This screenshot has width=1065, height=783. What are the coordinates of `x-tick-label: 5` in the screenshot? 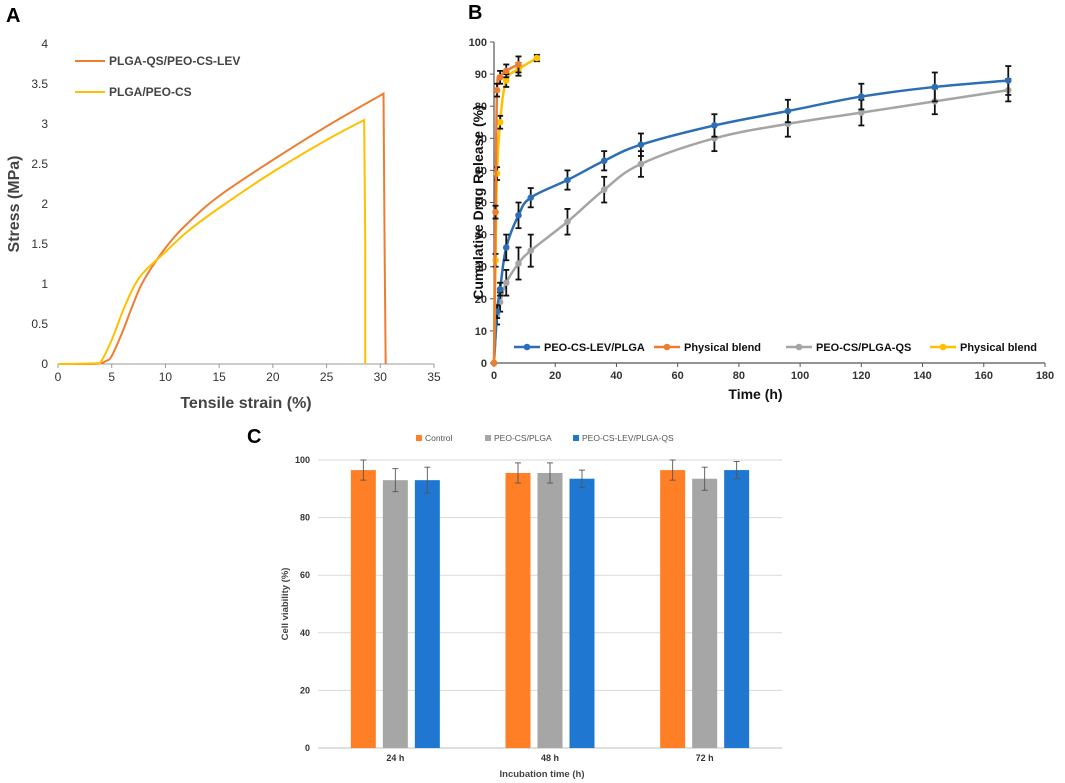 It's located at (111, 377).